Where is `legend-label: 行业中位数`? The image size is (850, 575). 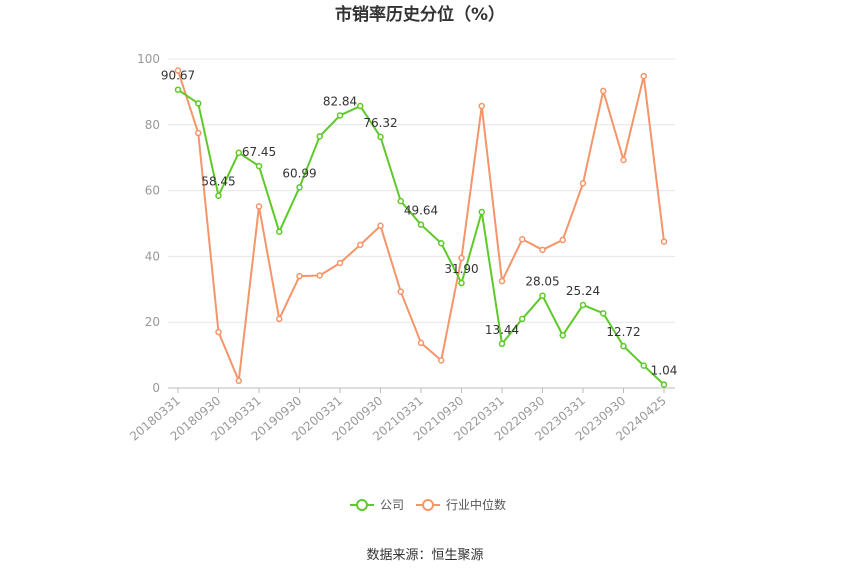 legend-label: 行业中位数 is located at coordinates (476, 504).